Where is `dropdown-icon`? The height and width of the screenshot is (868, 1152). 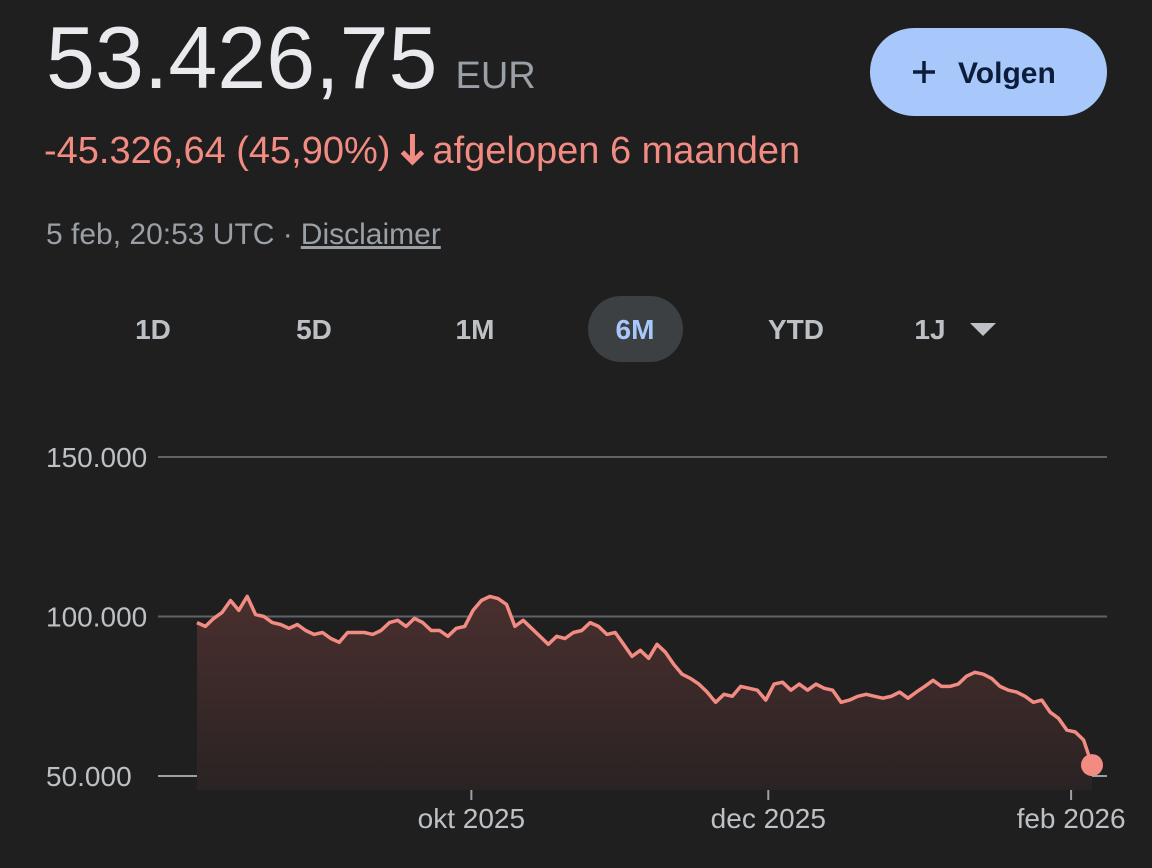 dropdown-icon is located at coordinates (983, 329).